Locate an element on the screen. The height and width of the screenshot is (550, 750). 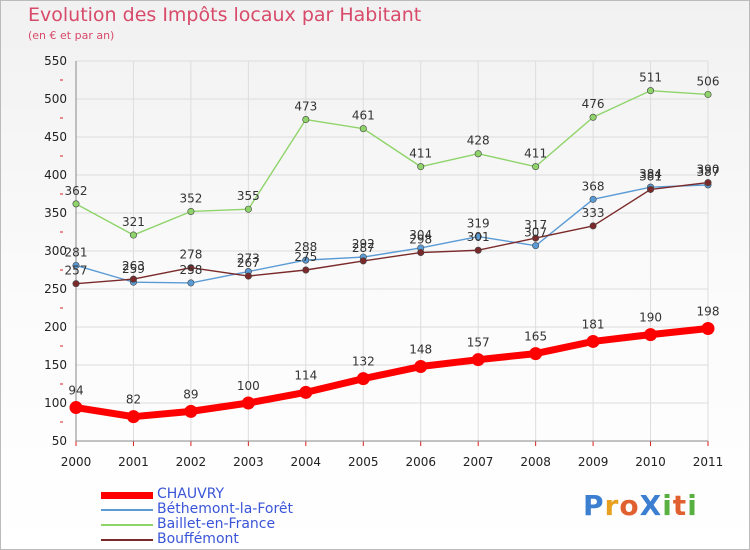
data-label: 181 is located at coordinates (593, 324).